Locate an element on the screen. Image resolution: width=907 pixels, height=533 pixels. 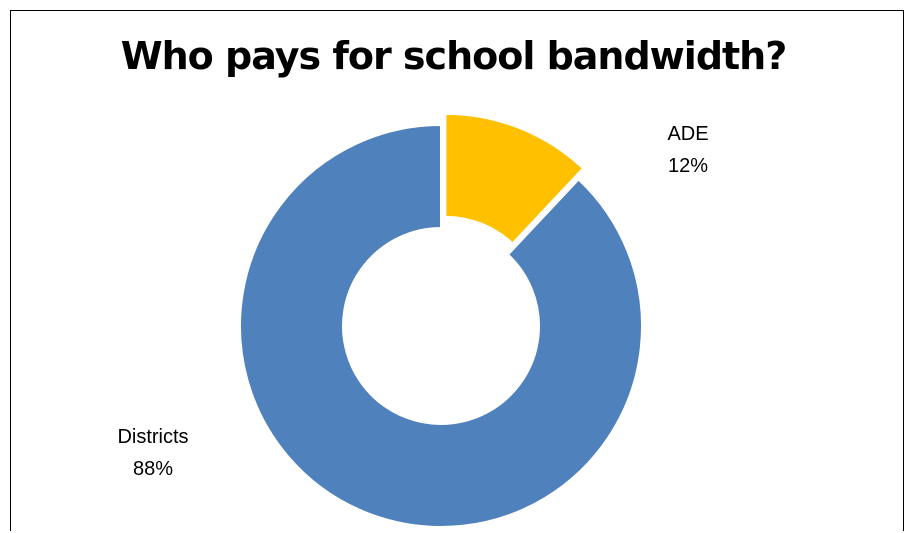
data-label-ade-percent: 12% is located at coordinates (688, 166).